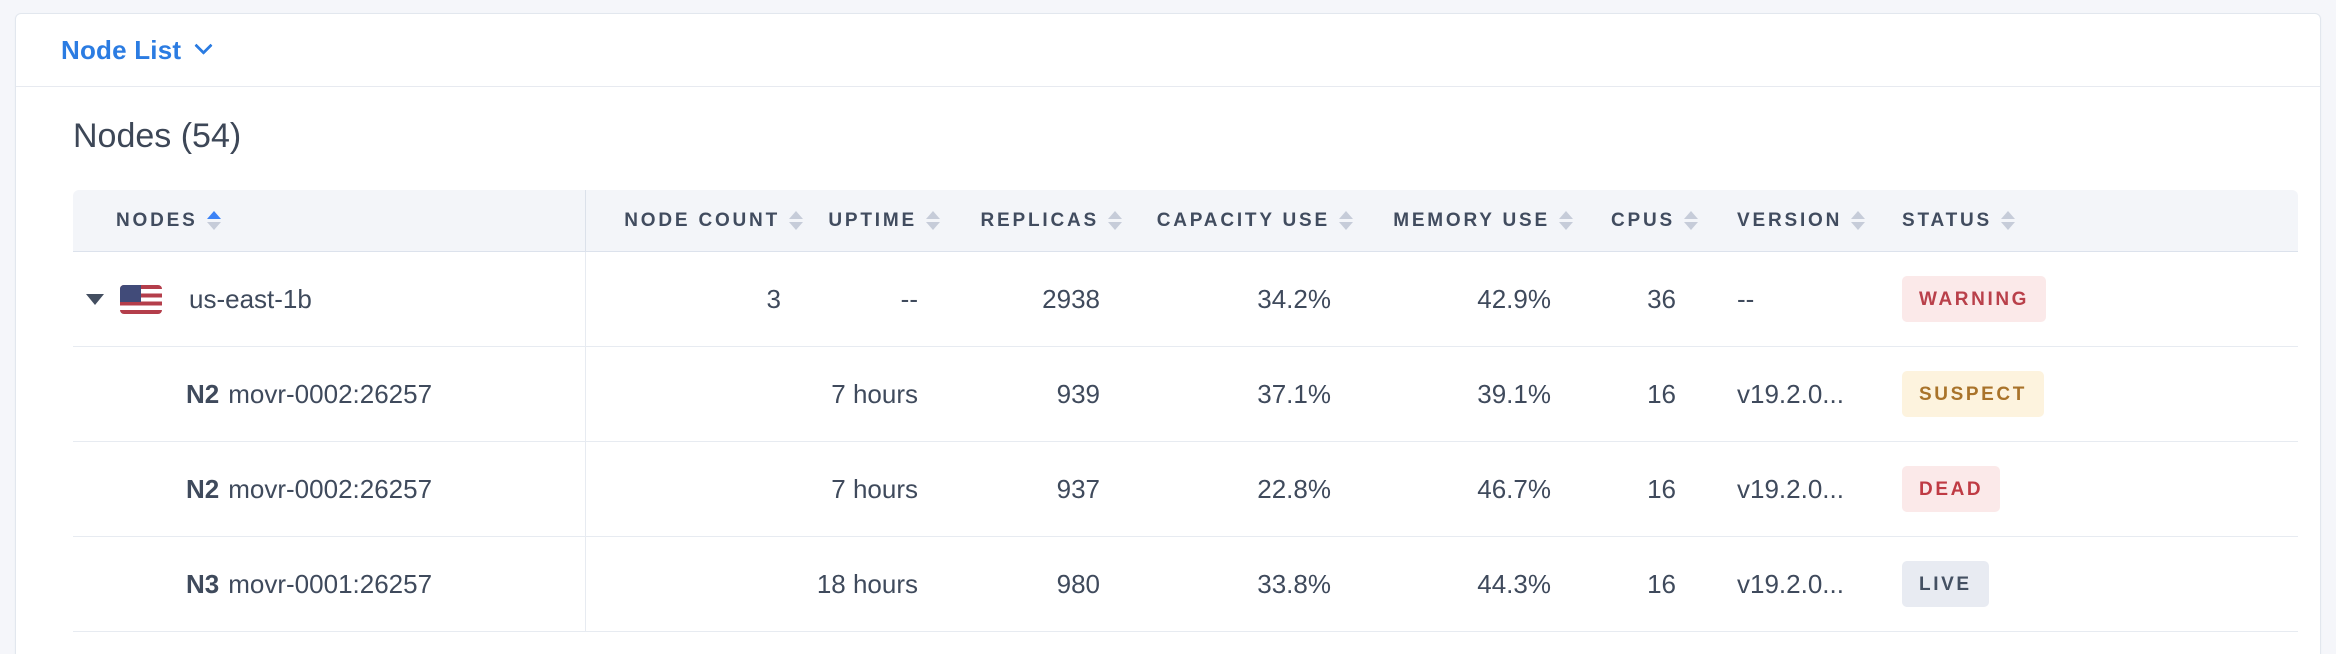 The image size is (2336, 654). Describe the element at coordinates (2099, 220) in the screenshot. I see `column-header-status: STATUS` at that location.